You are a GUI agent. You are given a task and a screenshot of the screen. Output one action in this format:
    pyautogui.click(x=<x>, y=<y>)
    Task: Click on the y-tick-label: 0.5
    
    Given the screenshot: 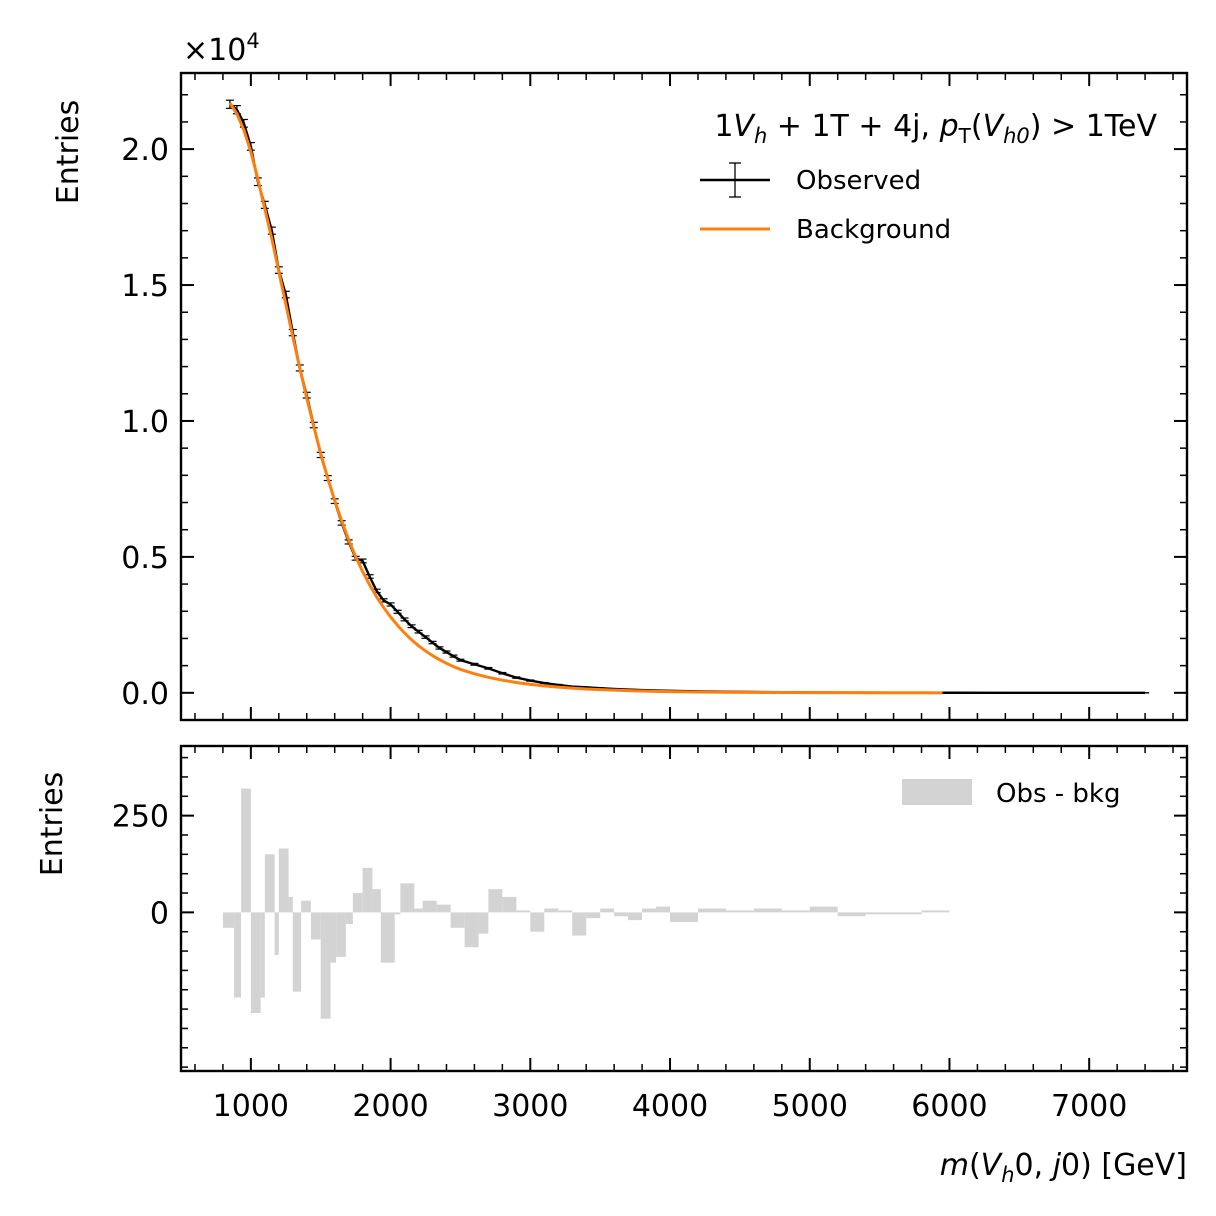 What is the action you would take?
    pyautogui.click(x=145, y=558)
    